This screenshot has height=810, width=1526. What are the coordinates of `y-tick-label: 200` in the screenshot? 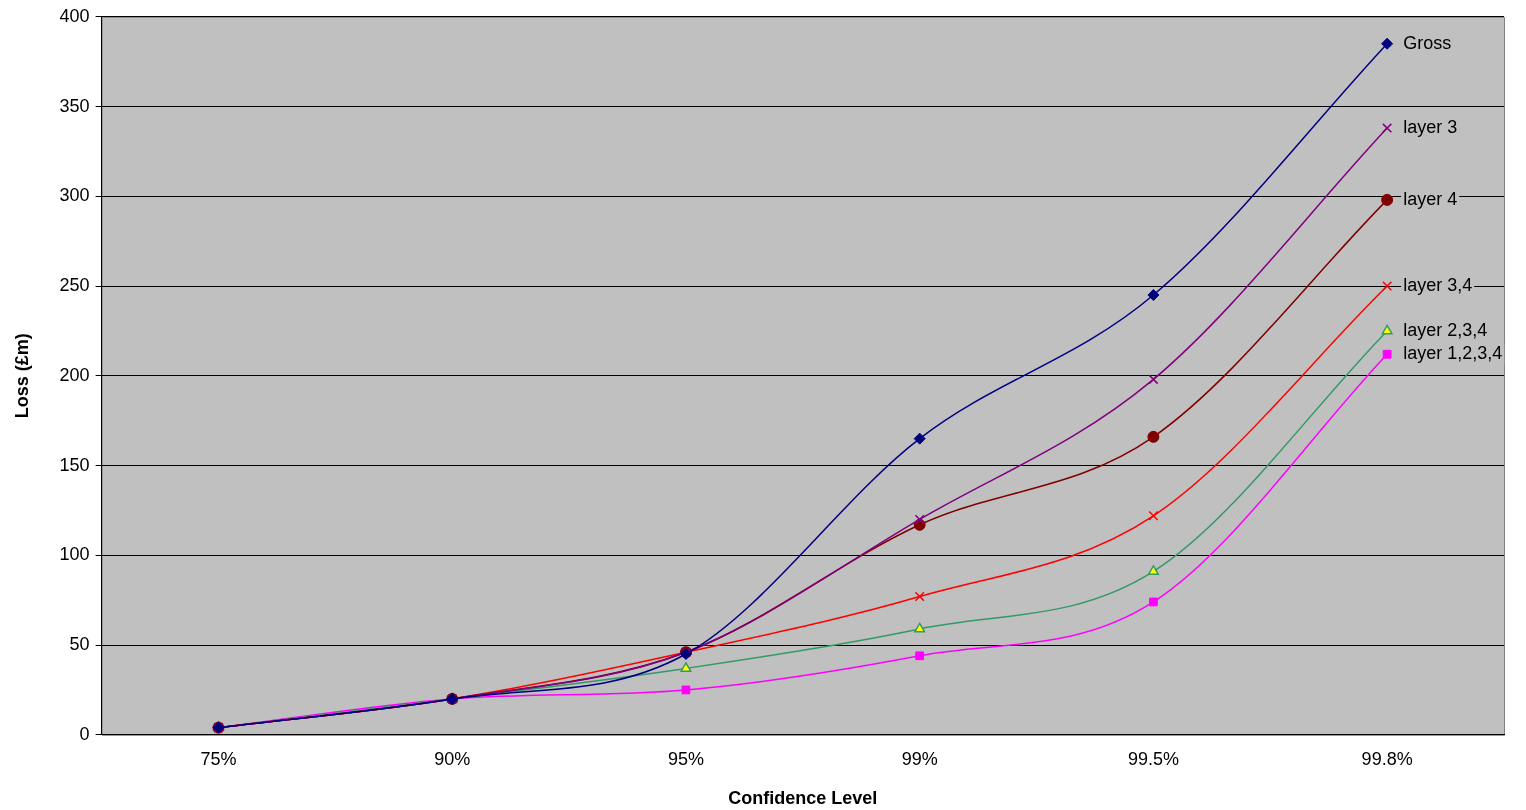 It's located at (74, 374).